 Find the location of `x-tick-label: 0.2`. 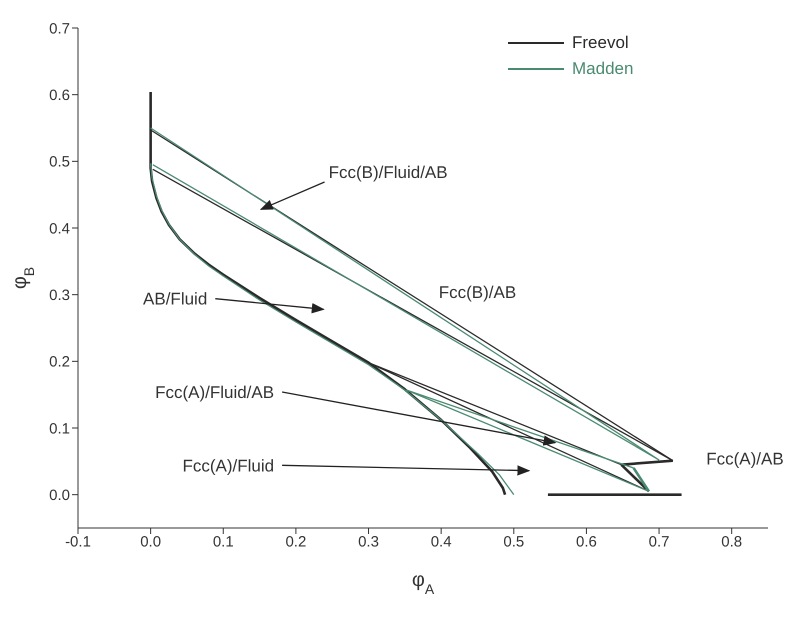

x-tick-label: 0.2 is located at coordinates (295, 542).